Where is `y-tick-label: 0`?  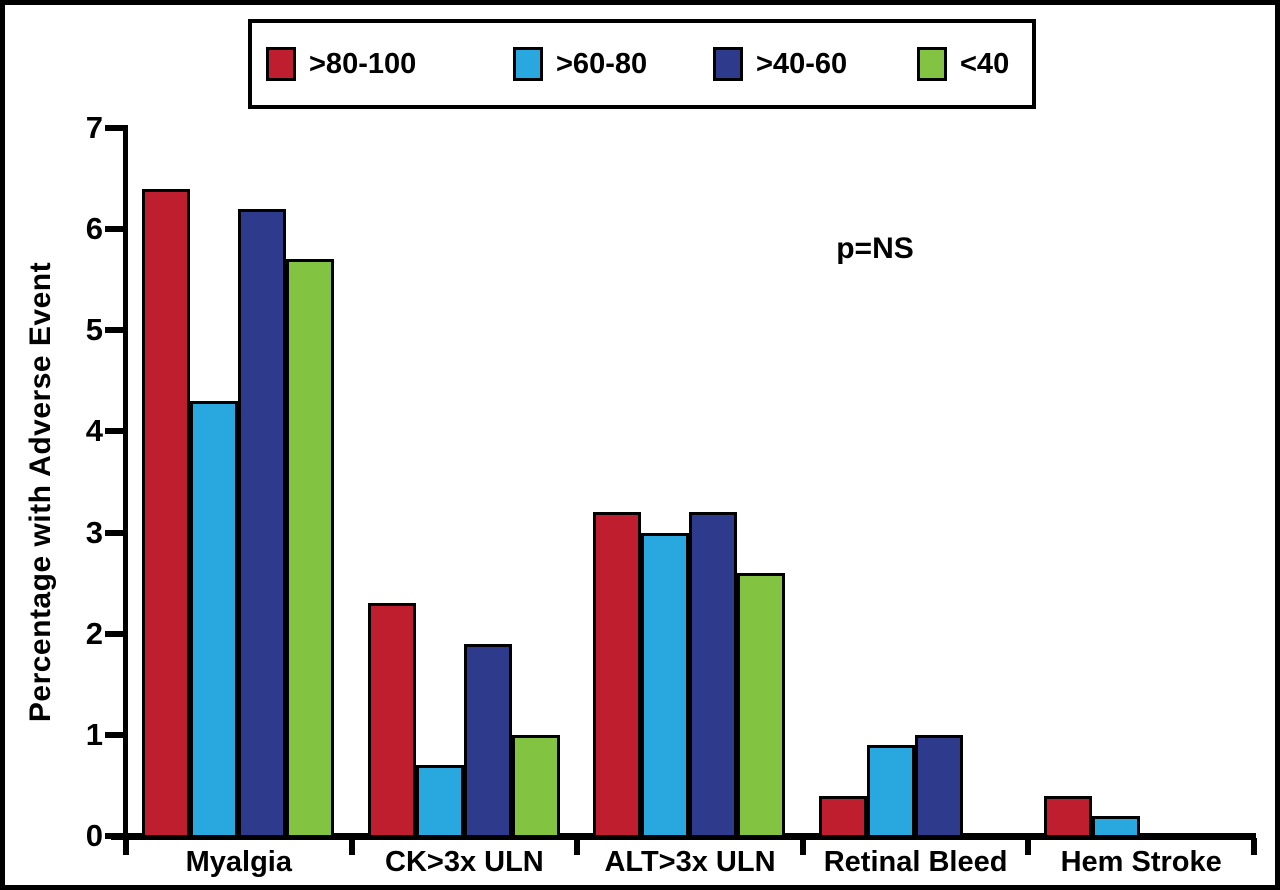
y-tick-label: 0 is located at coordinates (94, 835).